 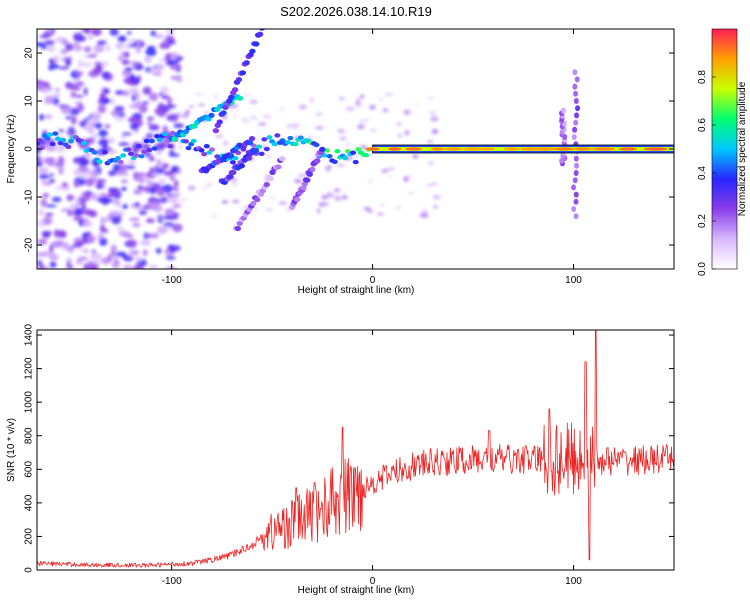 I want to click on snr-y-tick-label: 600, so click(x=29, y=469).